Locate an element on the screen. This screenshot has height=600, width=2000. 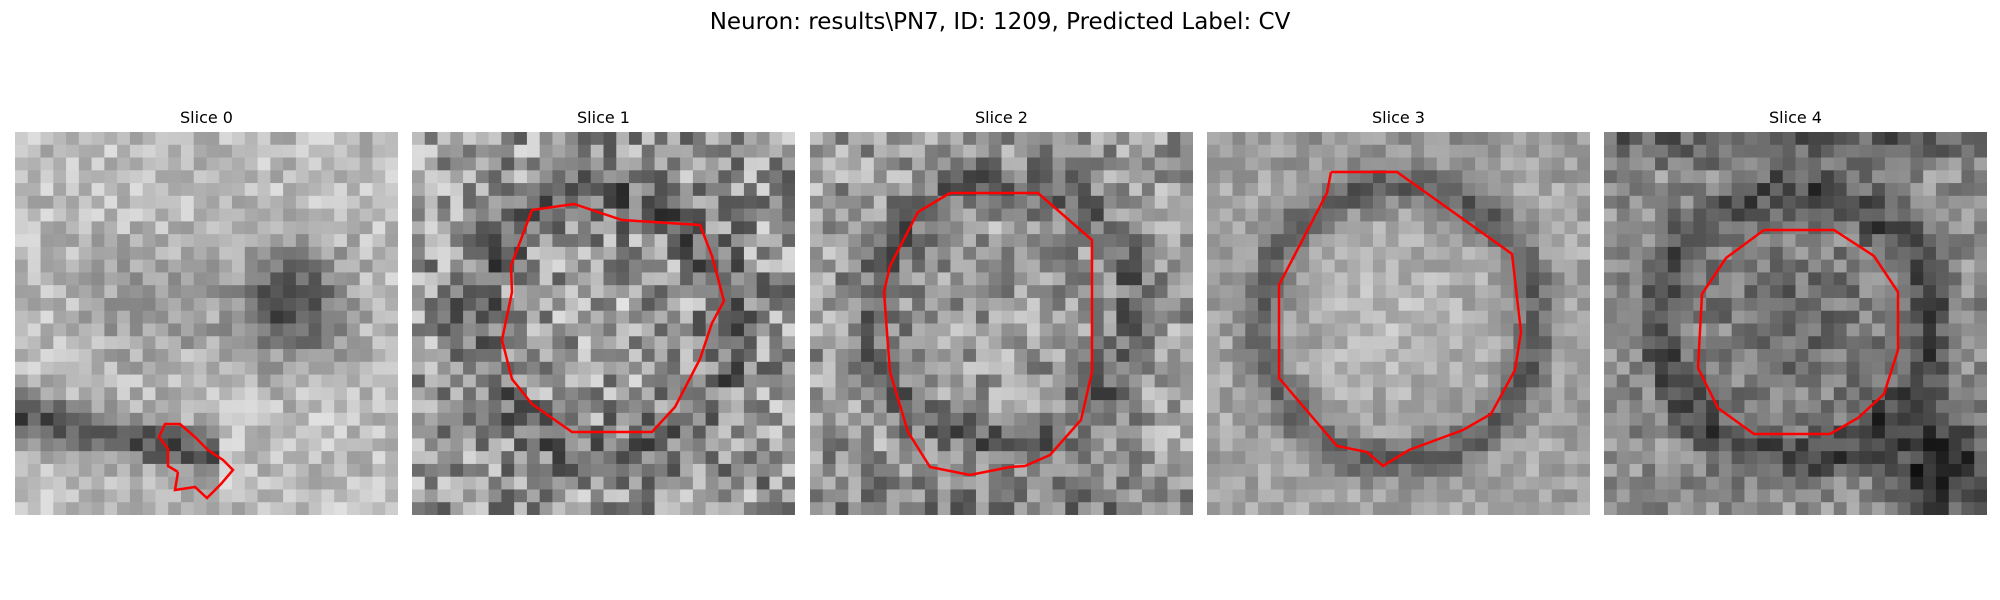
slice-title: Slice 2 is located at coordinates (1001, 117).